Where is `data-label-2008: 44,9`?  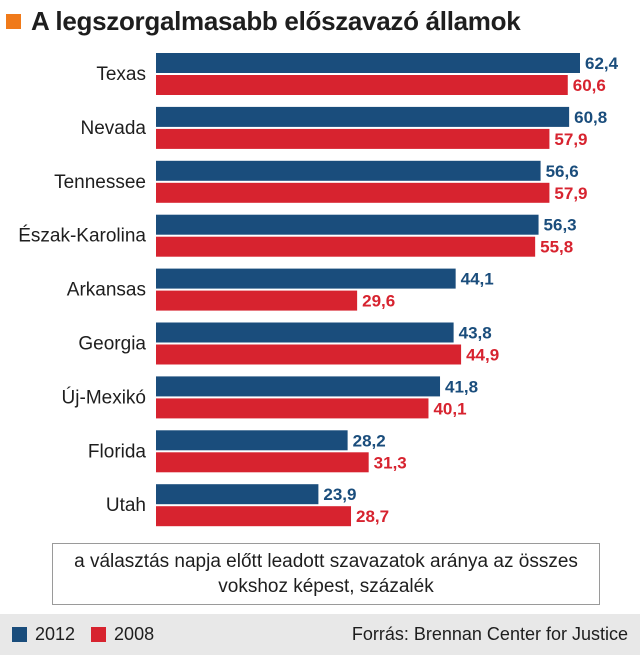 data-label-2008: 44,9 is located at coordinates (482, 355).